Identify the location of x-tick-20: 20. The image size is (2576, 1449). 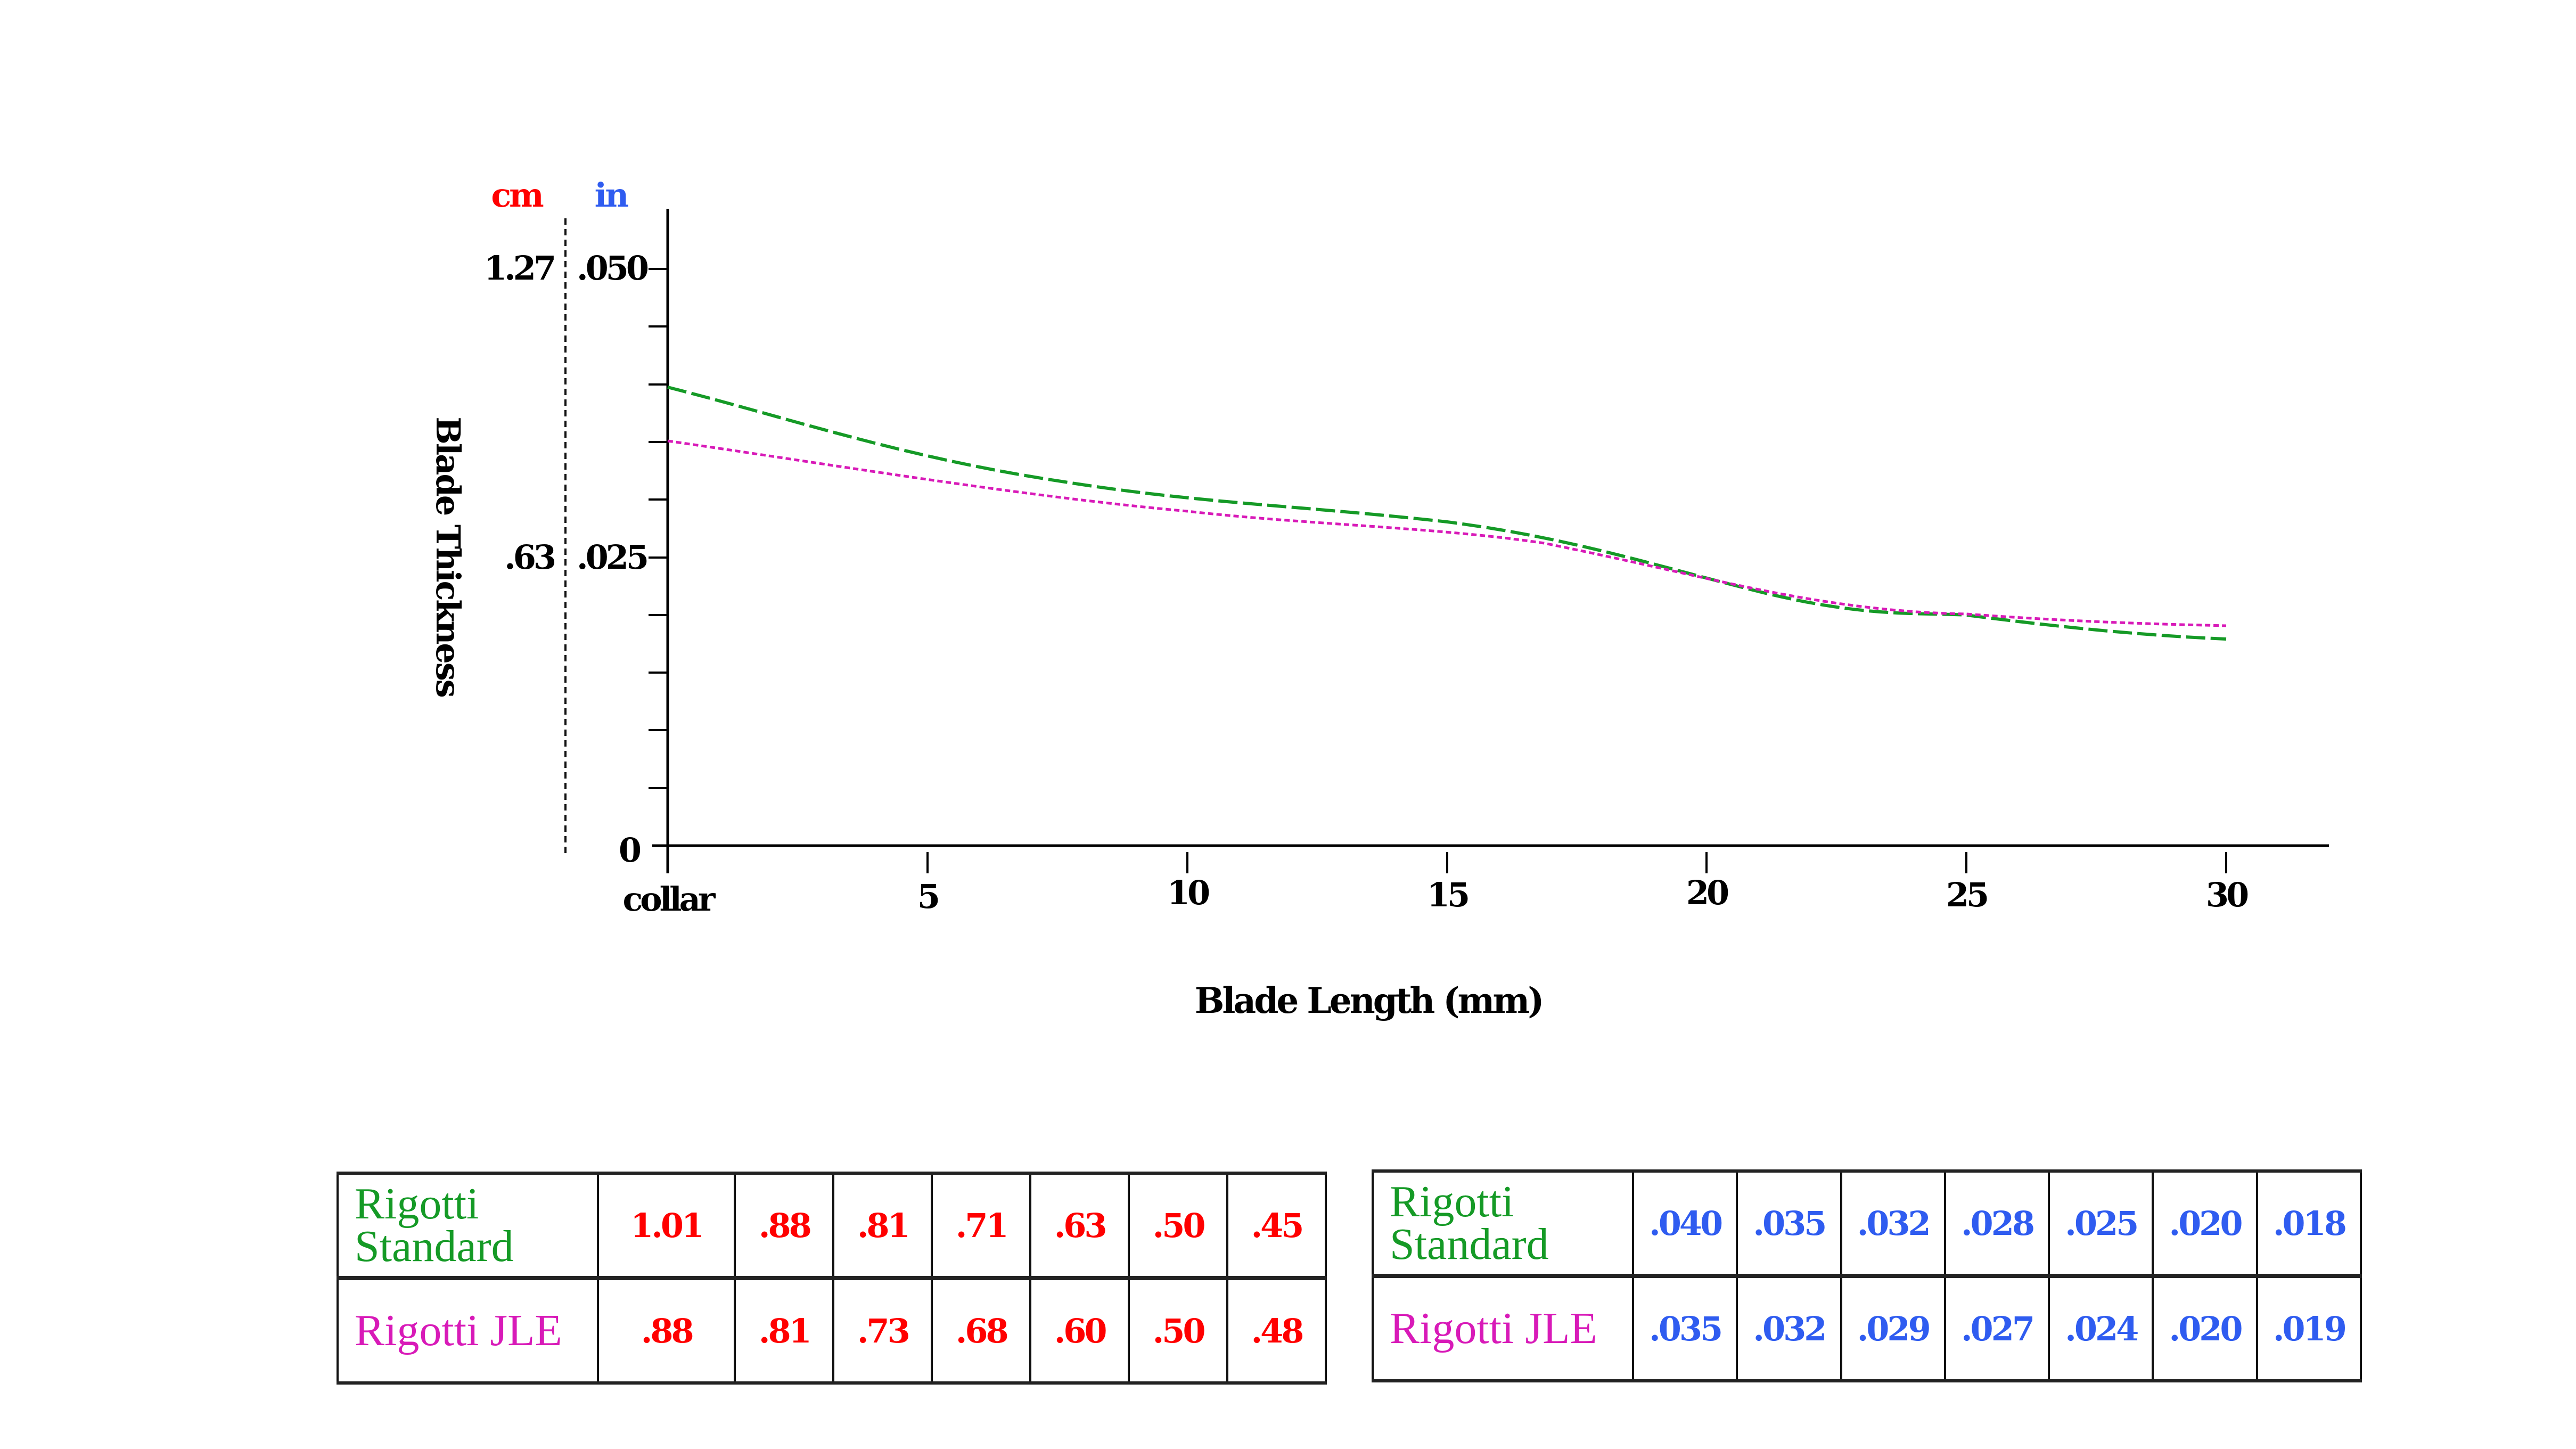
(1707, 892).